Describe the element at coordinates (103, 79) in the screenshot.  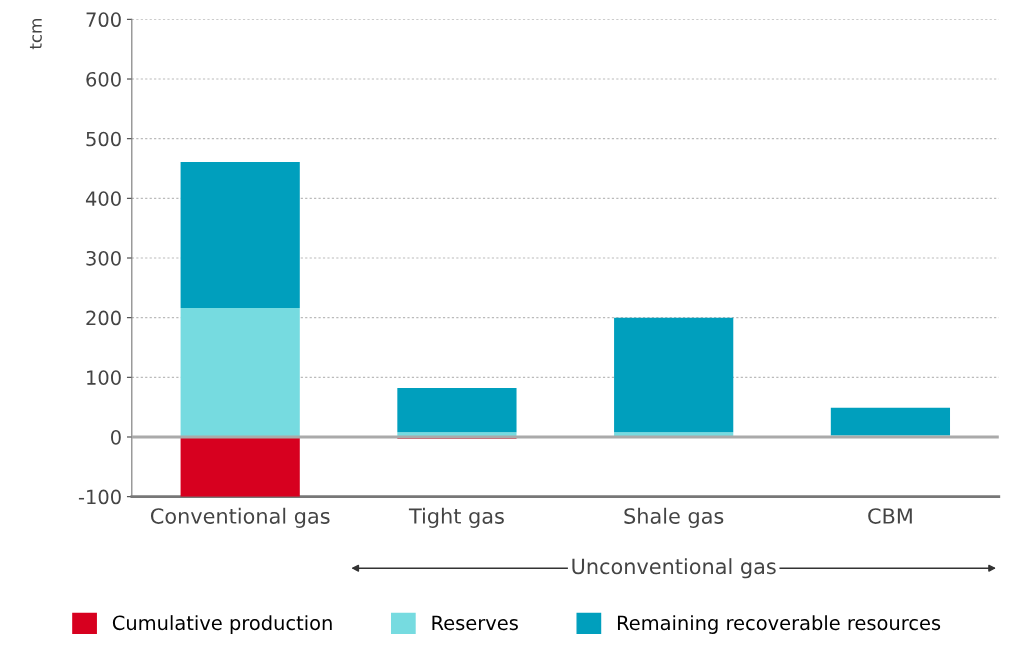
I see `y-tick-label: 600` at that location.